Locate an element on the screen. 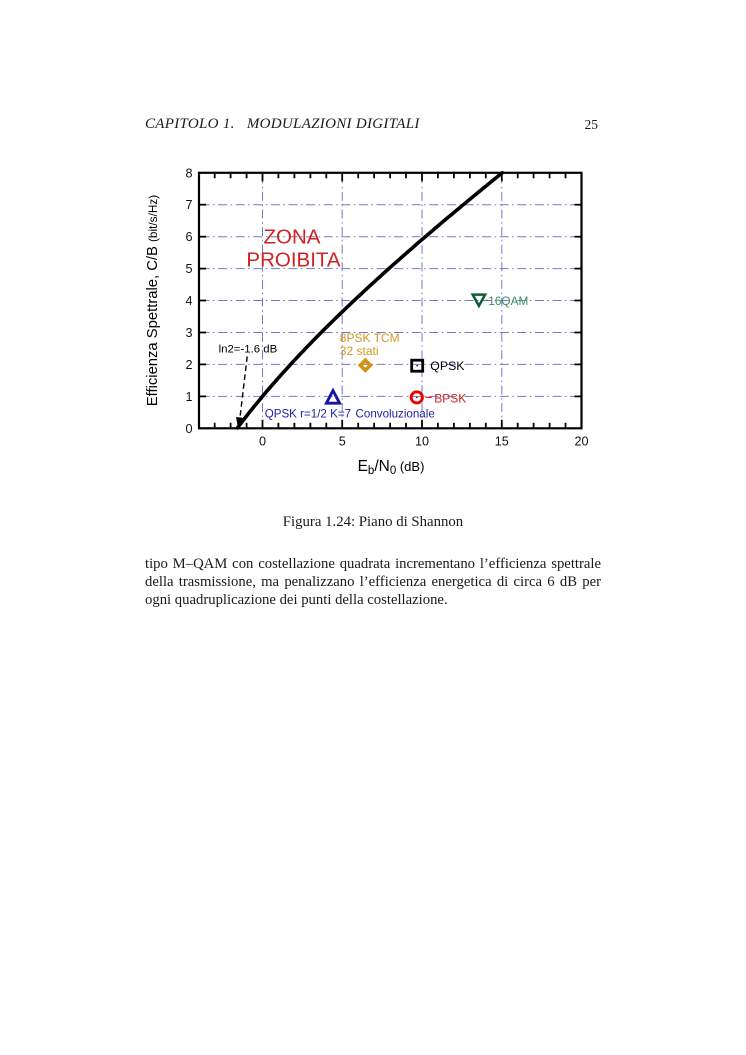 This screenshot has height=1055, width=746. svg-text: ln2=-1.6 dB is located at coordinates (248, 350).